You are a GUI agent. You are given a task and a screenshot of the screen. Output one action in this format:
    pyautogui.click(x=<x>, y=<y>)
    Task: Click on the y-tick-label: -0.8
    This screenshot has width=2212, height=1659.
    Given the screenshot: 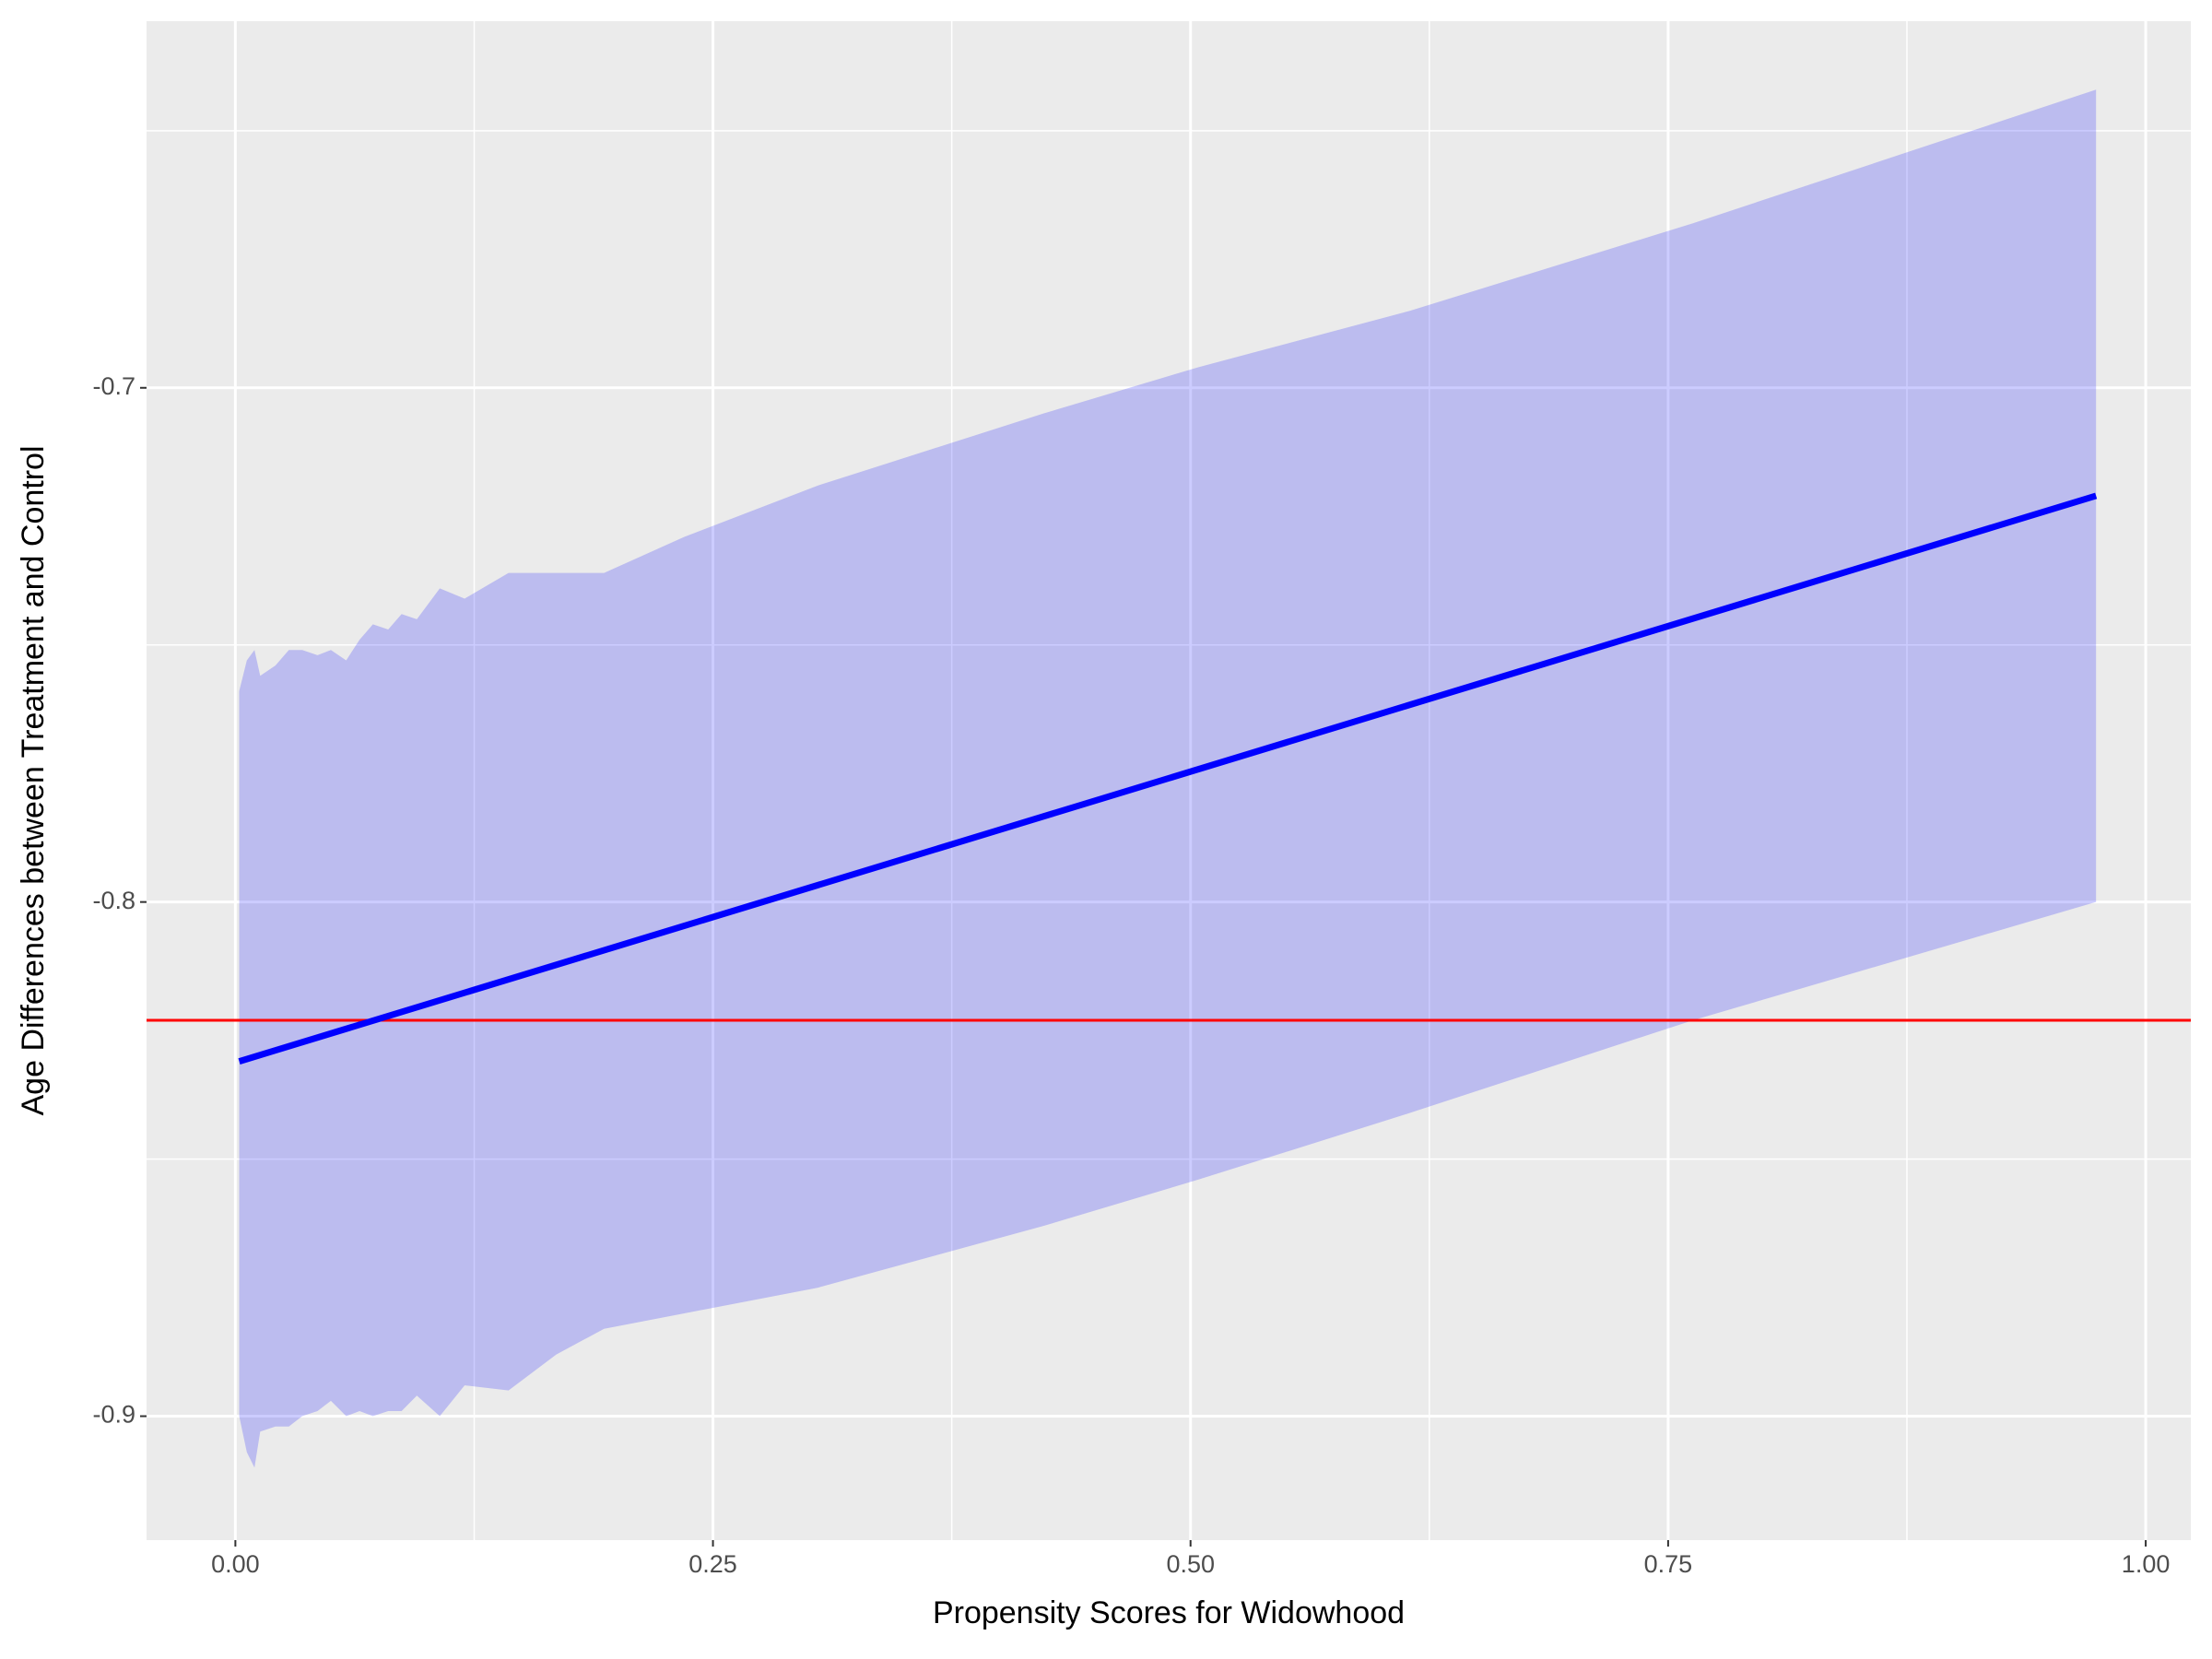 What is the action you would take?
    pyautogui.click(x=113, y=900)
    